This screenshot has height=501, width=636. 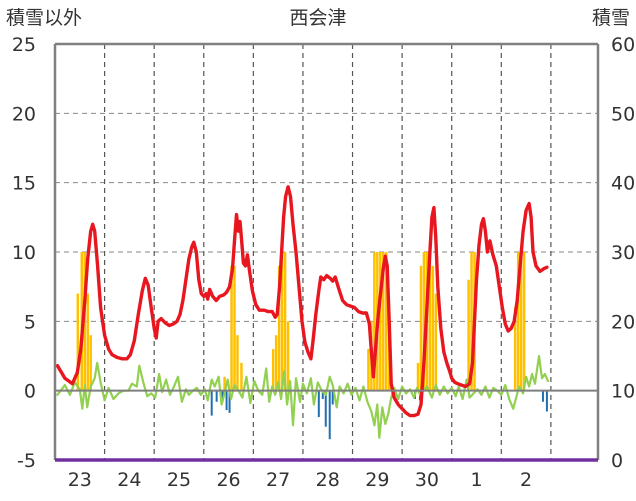 I want to click on y-right-tick-label: 10, so click(x=623, y=392).